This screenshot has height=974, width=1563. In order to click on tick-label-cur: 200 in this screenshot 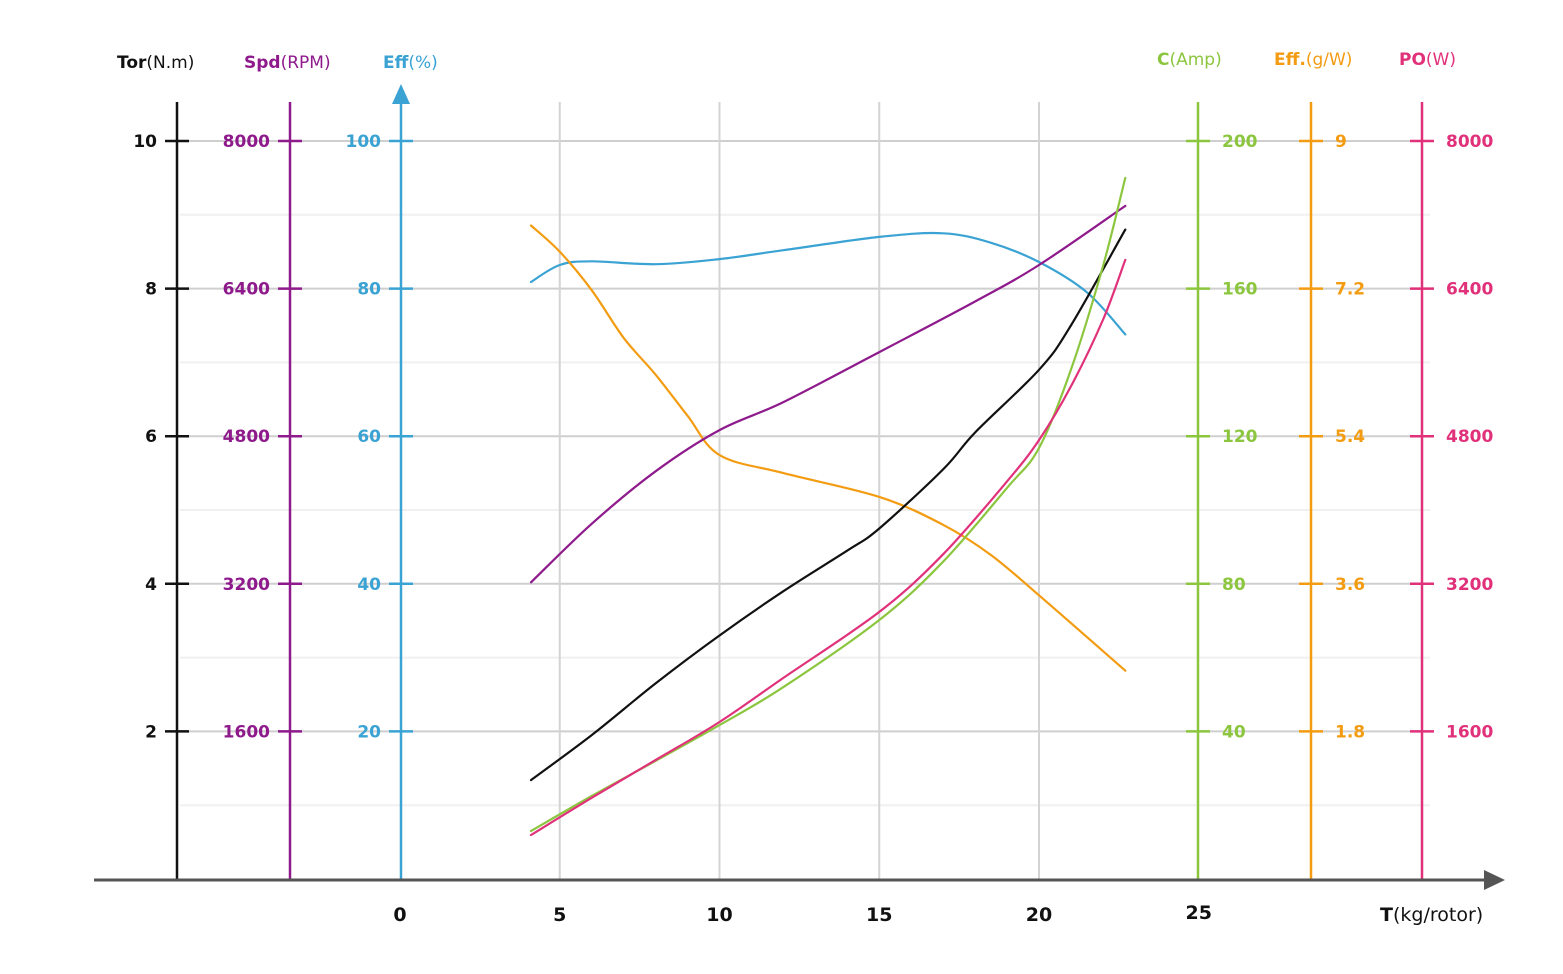, I will do `click(1240, 142)`.